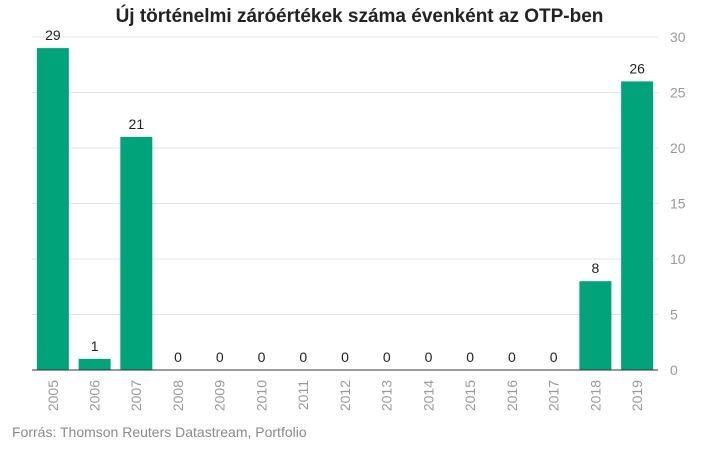 This screenshot has width=719, height=454. Describe the element at coordinates (674, 370) in the screenshot. I see `y-tick-label: 0` at that location.